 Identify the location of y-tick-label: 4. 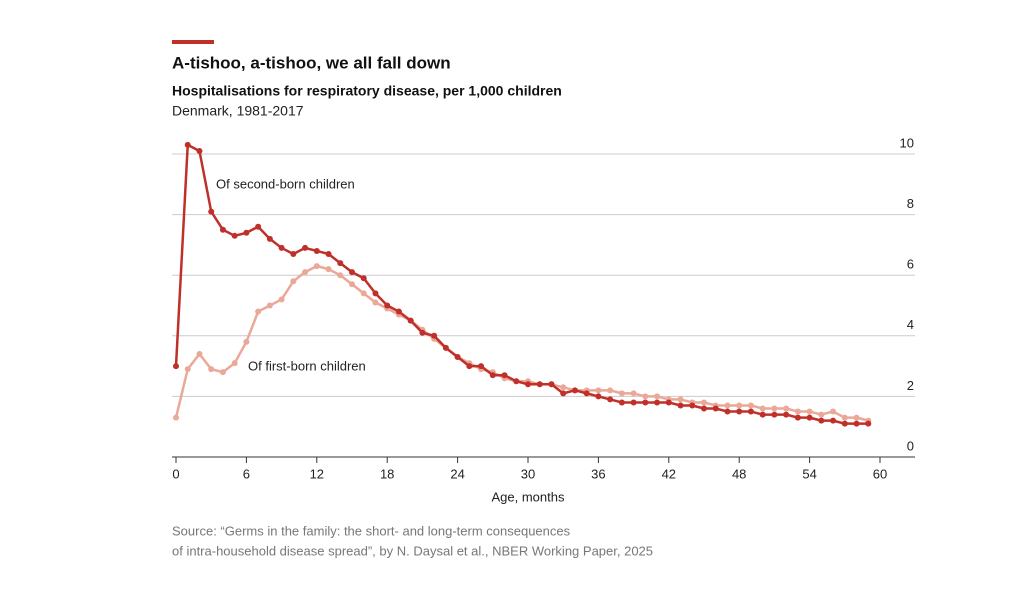
(910, 324).